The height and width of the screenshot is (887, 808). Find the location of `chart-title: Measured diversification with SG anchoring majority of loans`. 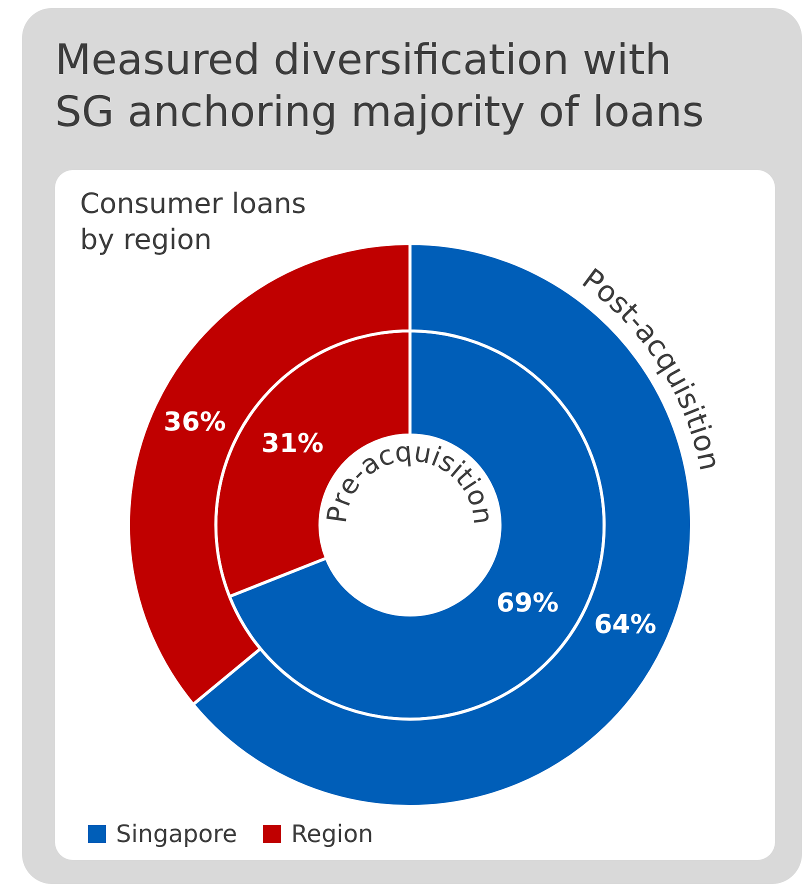

chart-title: Measured diversification with SG anchoring majority of loans is located at coordinates (380, 86).